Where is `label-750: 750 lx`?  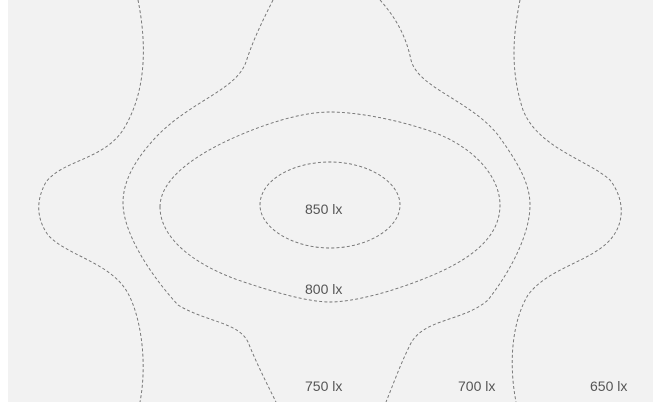 label-750: 750 lx is located at coordinates (323, 386).